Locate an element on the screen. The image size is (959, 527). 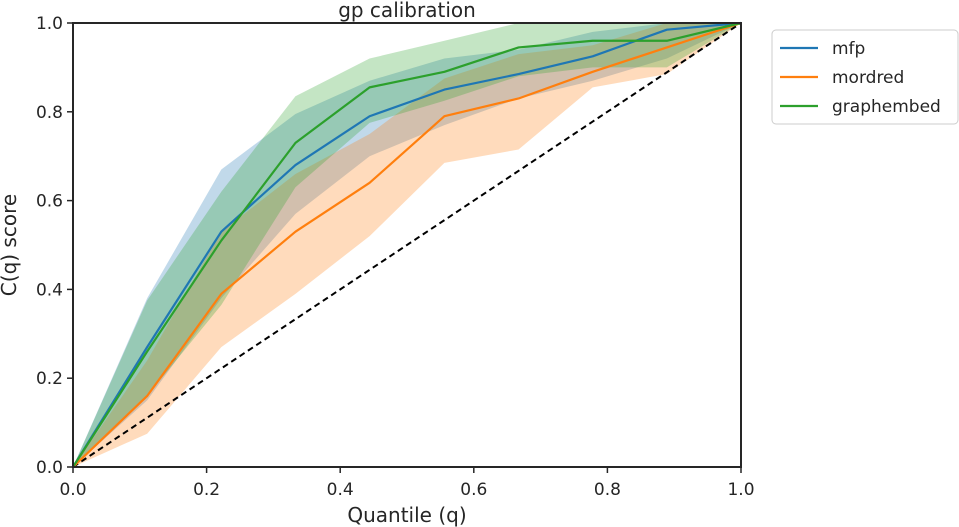
legend-label-mfp: mfp is located at coordinates (848, 49).